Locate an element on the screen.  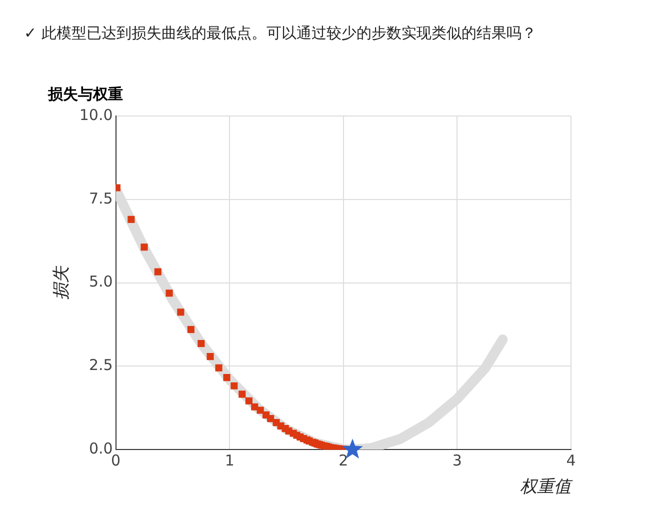
x-tick-label: 2 is located at coordinates (343, 460).